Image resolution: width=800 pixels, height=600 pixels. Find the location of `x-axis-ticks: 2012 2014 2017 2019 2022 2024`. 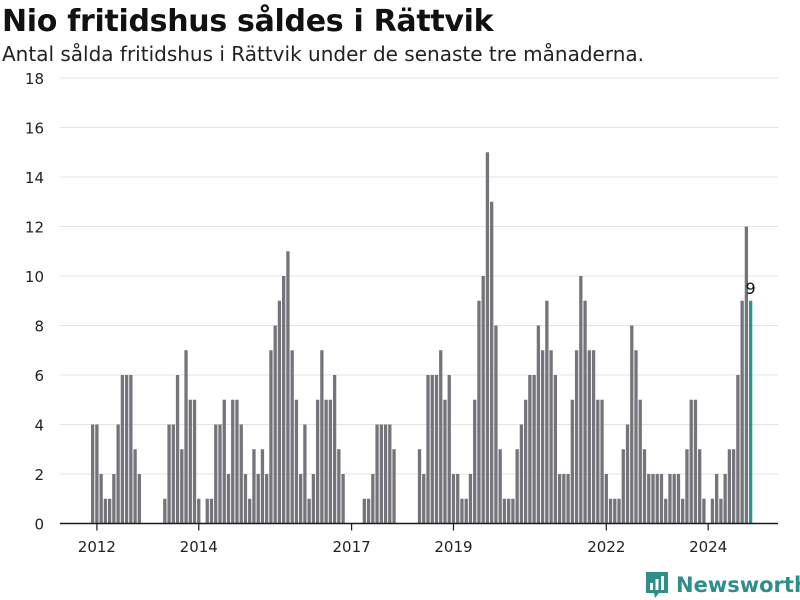

x-axis-ticks: 2012 2014 2017 2019 2022 2024 is located at coordinates (402, 539).